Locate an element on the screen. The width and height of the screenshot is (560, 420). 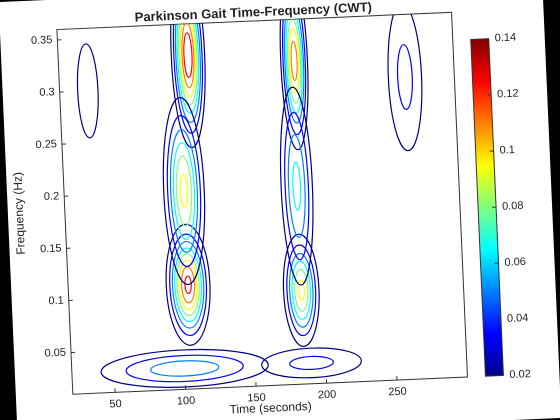
x-axis-label: Time (seconds) is located at coordinates (270, 408).